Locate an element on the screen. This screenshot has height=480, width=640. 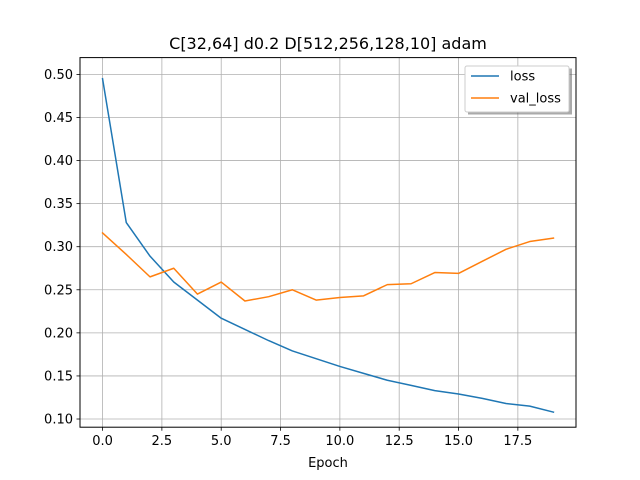
x-tick-label: 0.0 is located at coordinates (102, 441).